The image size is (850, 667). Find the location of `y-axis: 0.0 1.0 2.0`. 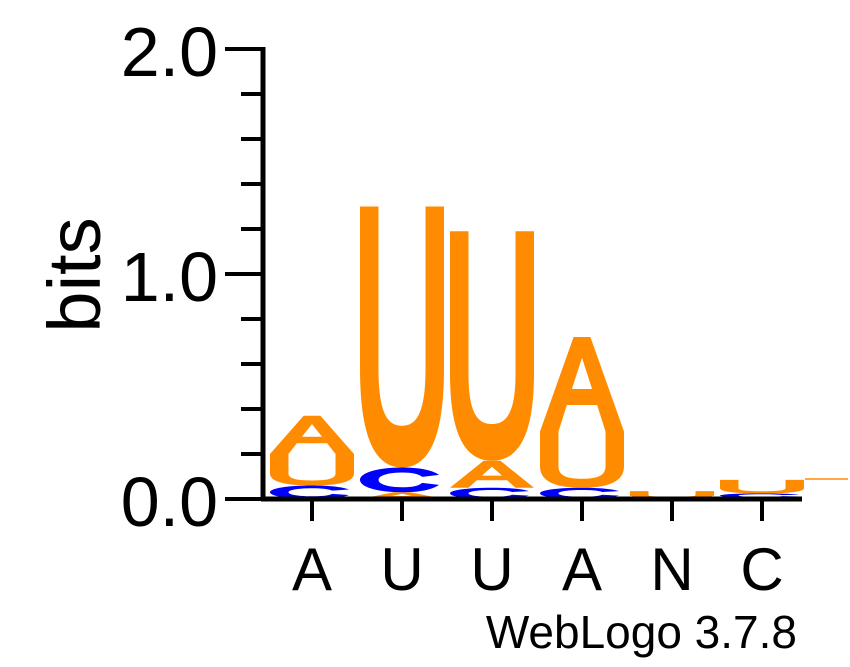

y-axis: 0.0 1.0 2.0 is located at coordinates (192, 277).